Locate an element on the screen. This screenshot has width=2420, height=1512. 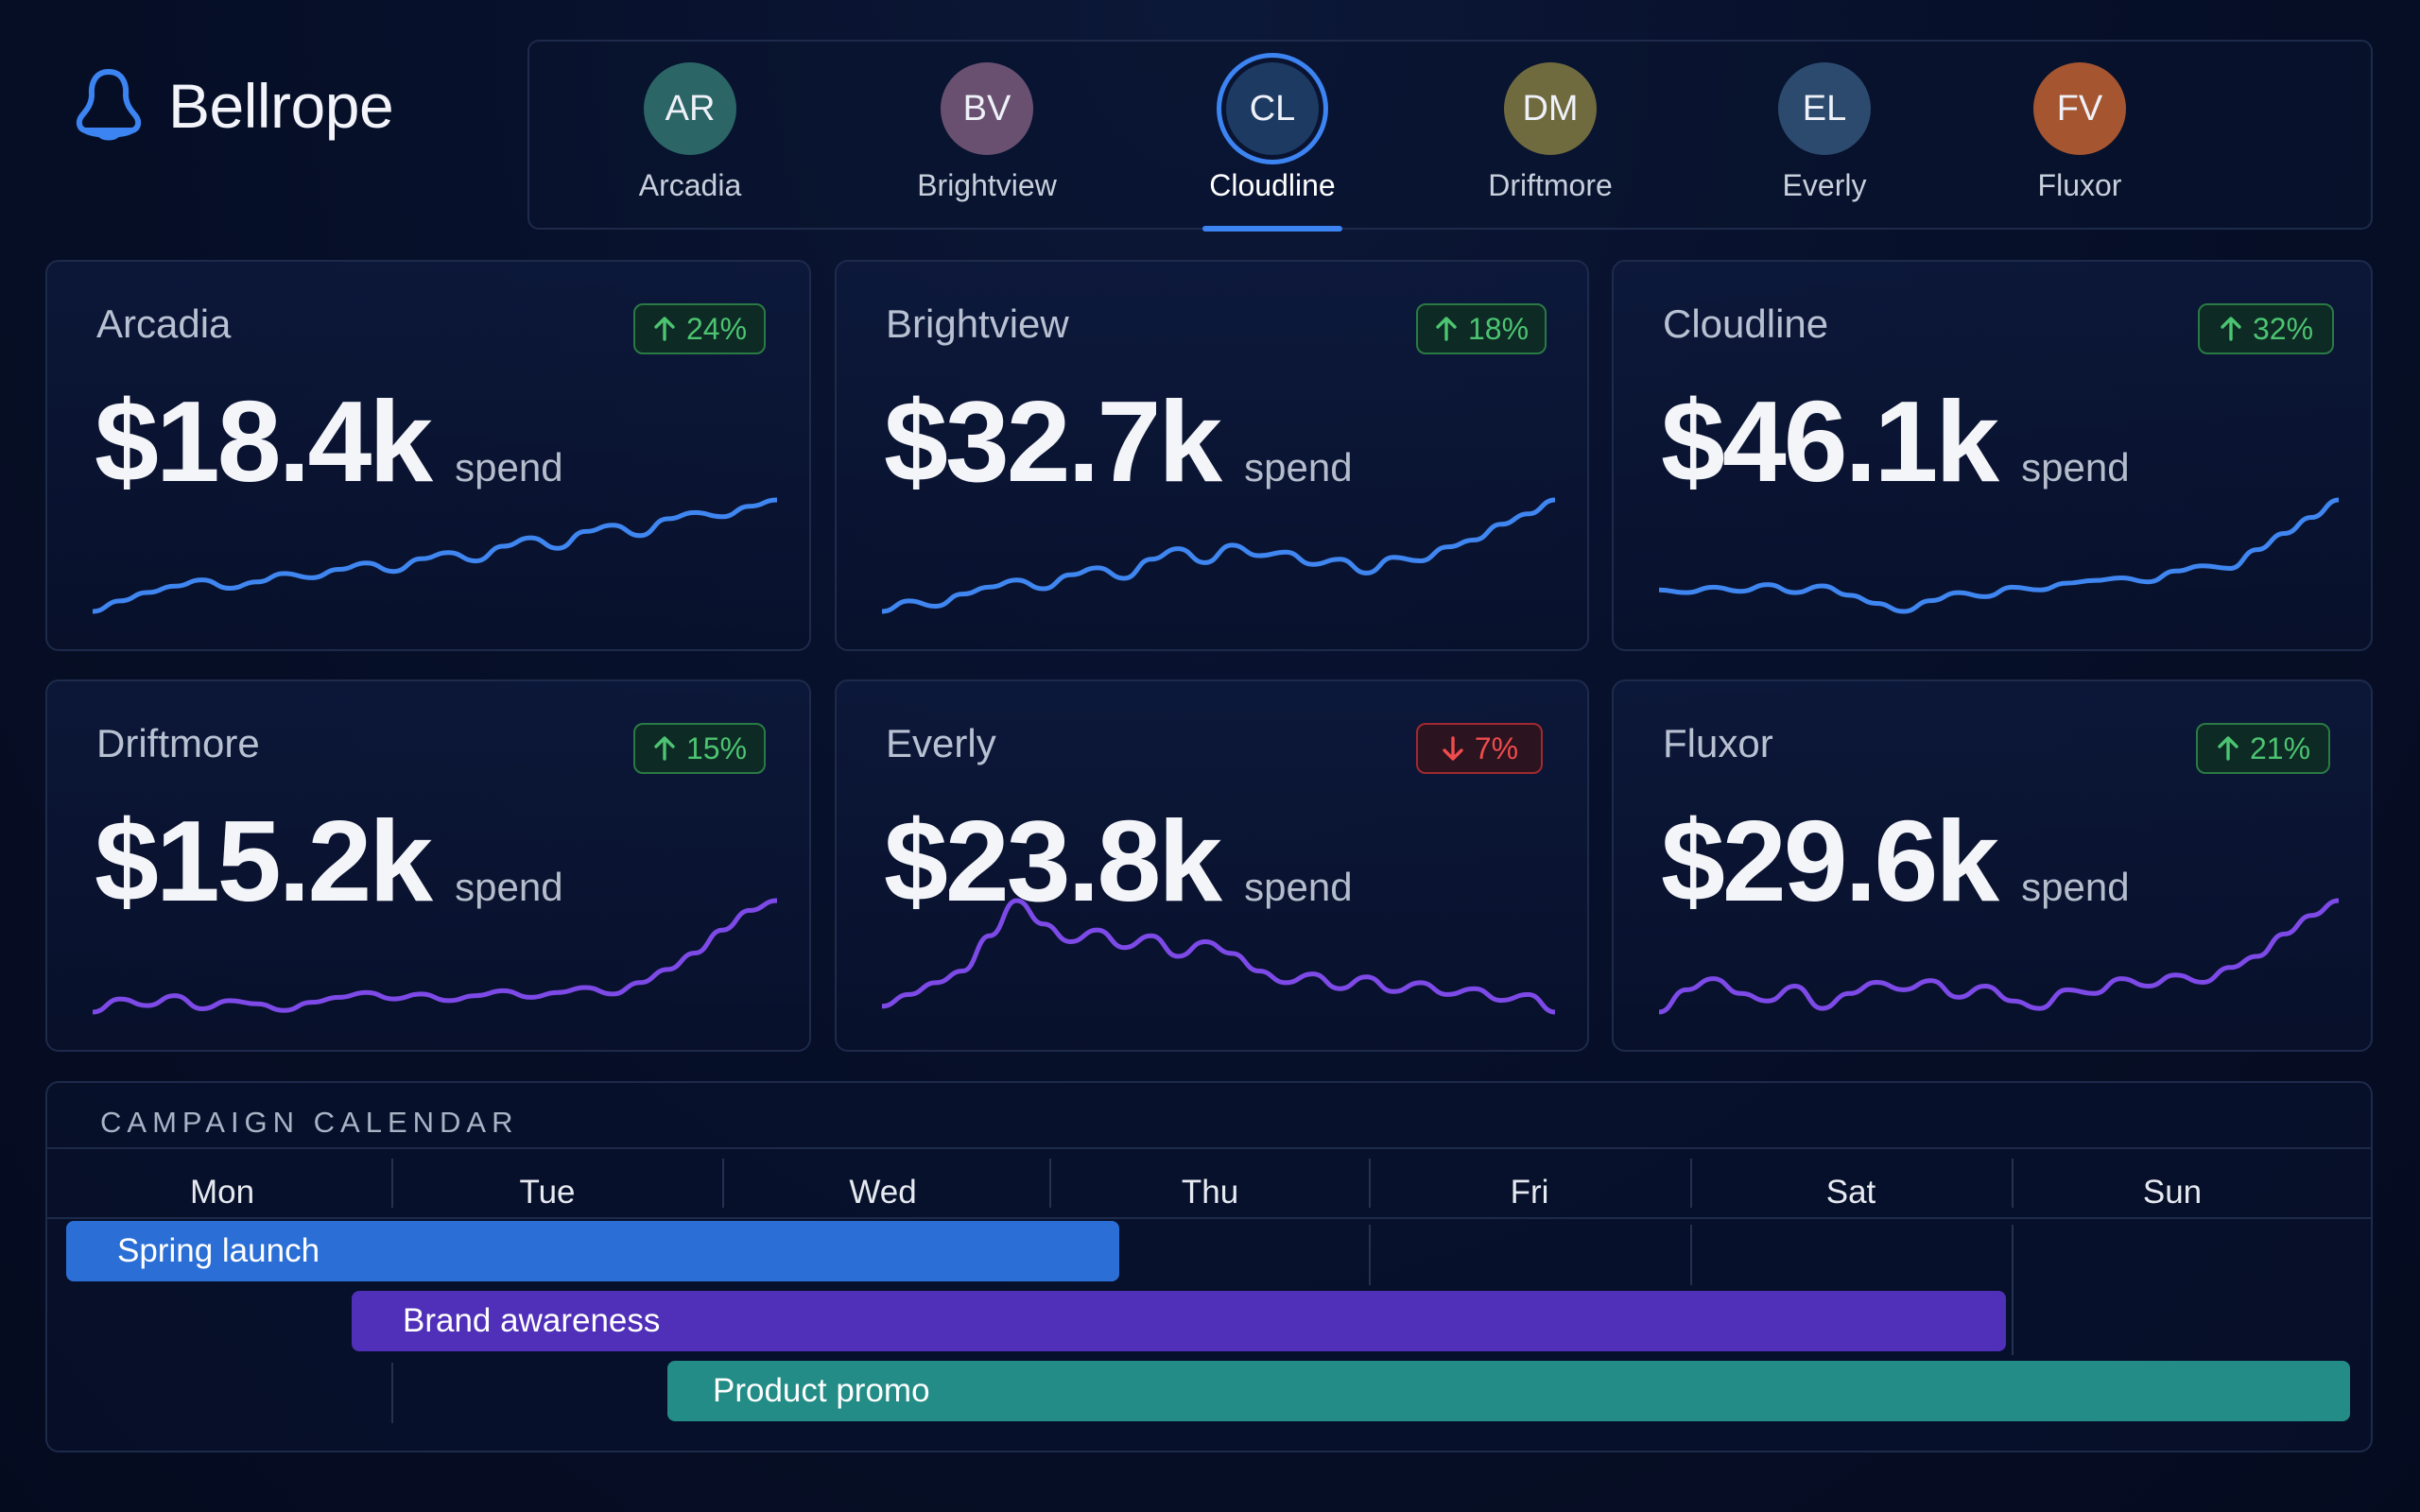
arrow-down-icon is located at coordinates (1453, 748).